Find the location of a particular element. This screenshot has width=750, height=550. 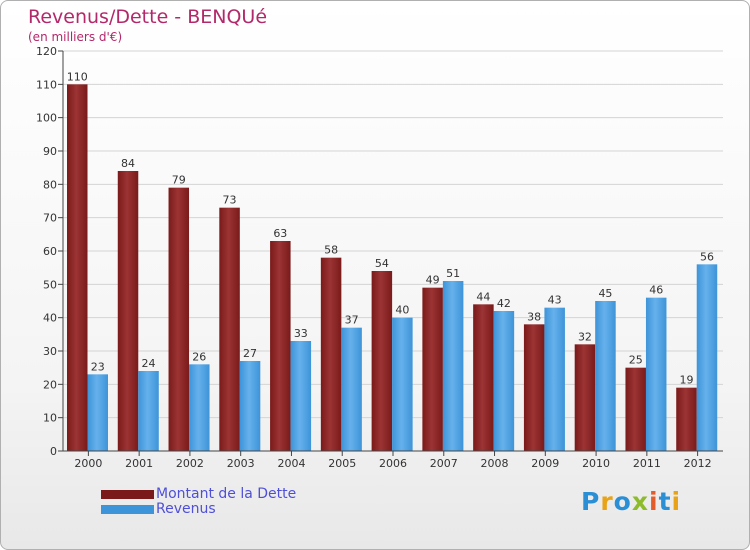

y-tick-label: 90 is located at coordinates (50, 151).